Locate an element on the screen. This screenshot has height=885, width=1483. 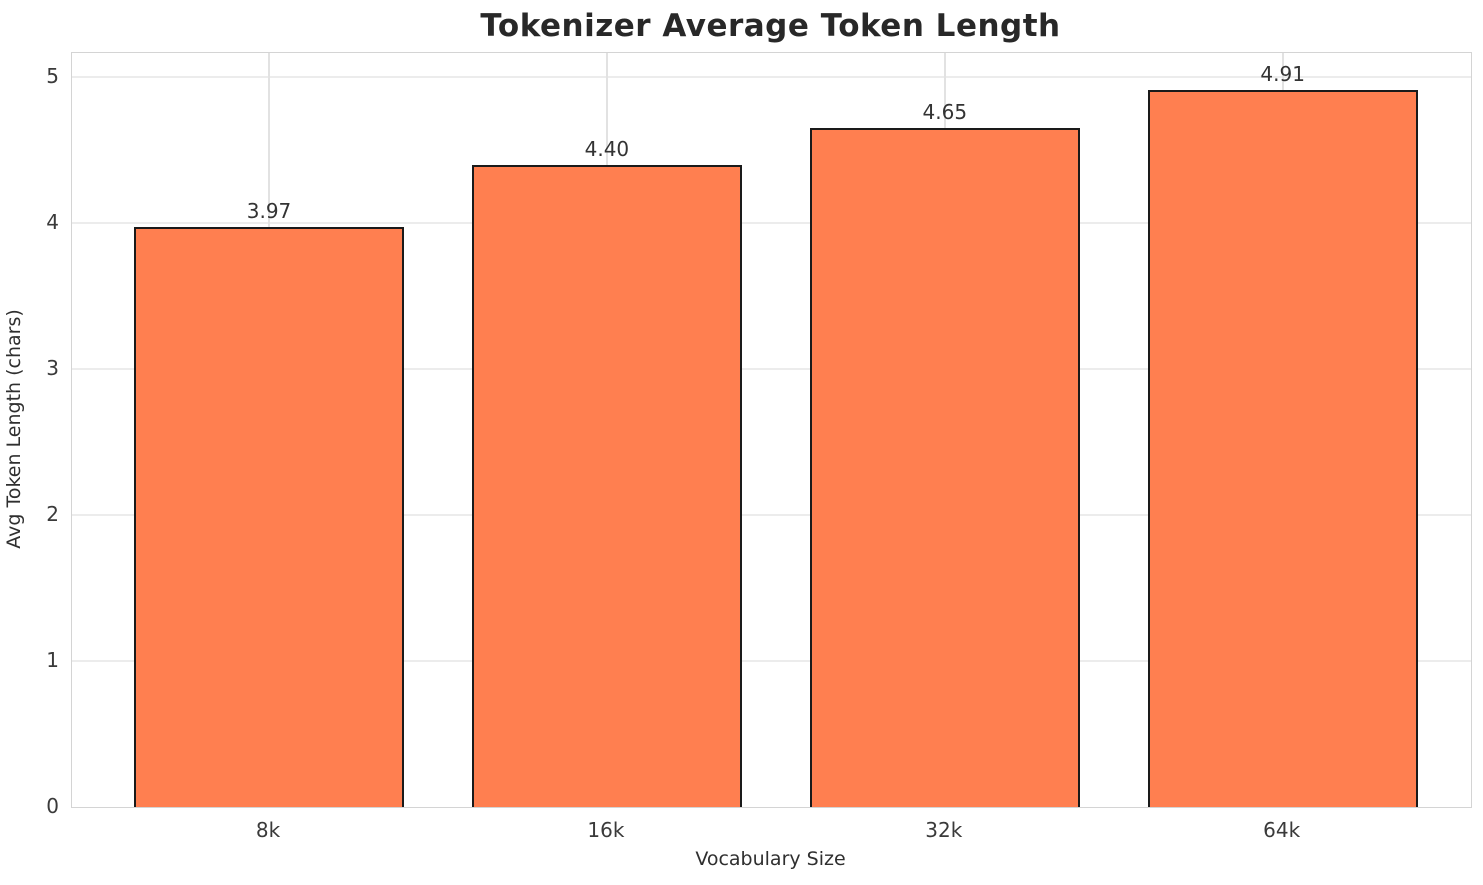
y-tick-label: 0 is located at coordinates (52, 806).